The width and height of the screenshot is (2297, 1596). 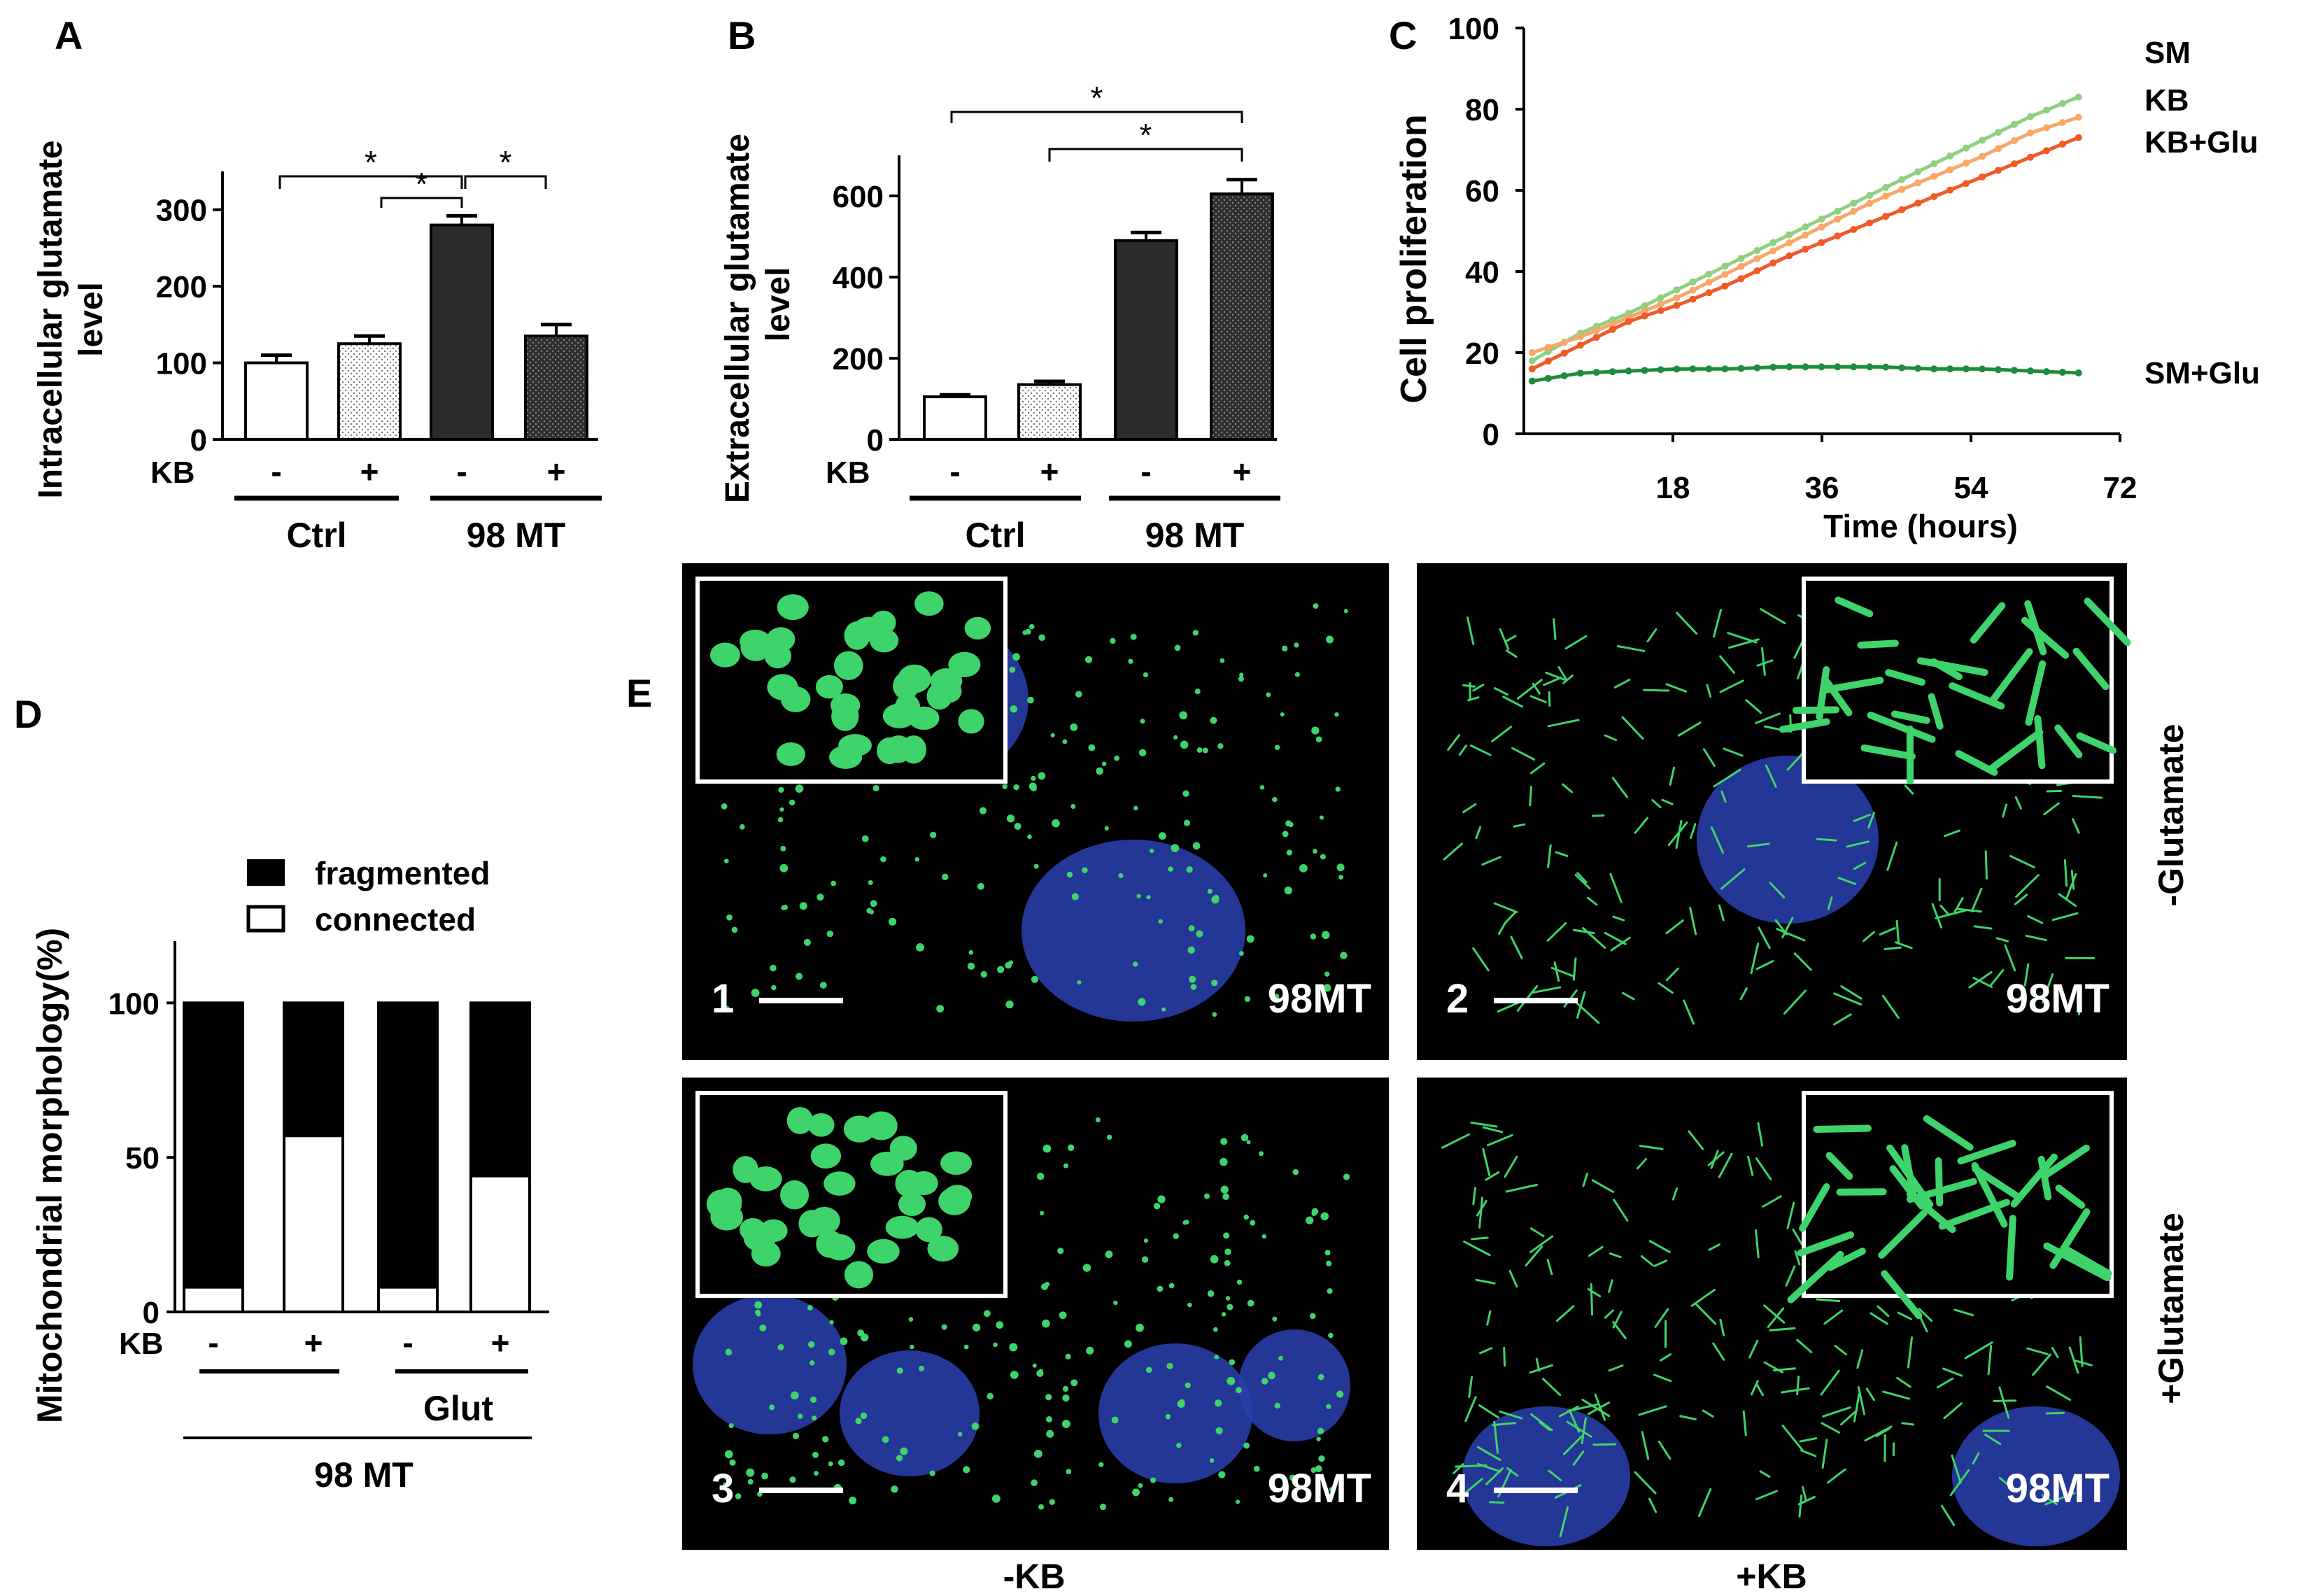 What do you see at coordinates (954, 471) in the screenshot?
I see `kb-sign: -` at bounding box center [954, 471].